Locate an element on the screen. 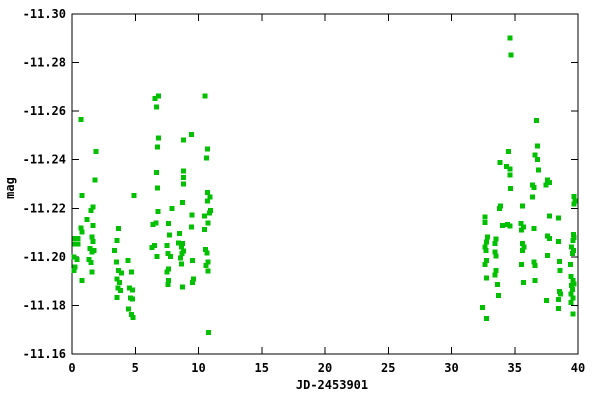 This screenshot has width=600, height=400. x-tick-label: 0 is located at coordinates (71, 368).